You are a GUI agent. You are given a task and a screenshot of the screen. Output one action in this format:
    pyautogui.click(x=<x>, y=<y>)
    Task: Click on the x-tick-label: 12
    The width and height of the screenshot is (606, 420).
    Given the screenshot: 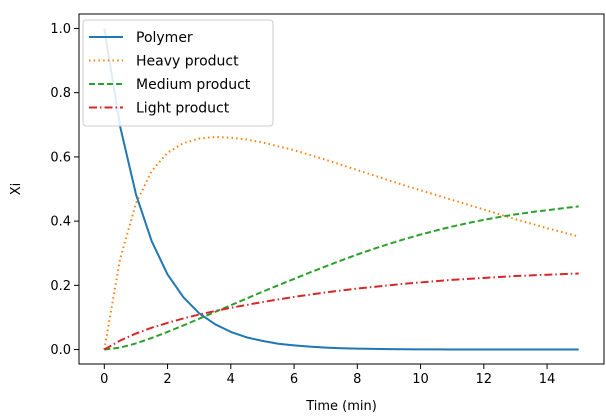 What is the action you would take?
    pyautogui.click(x=484, y=379)
    